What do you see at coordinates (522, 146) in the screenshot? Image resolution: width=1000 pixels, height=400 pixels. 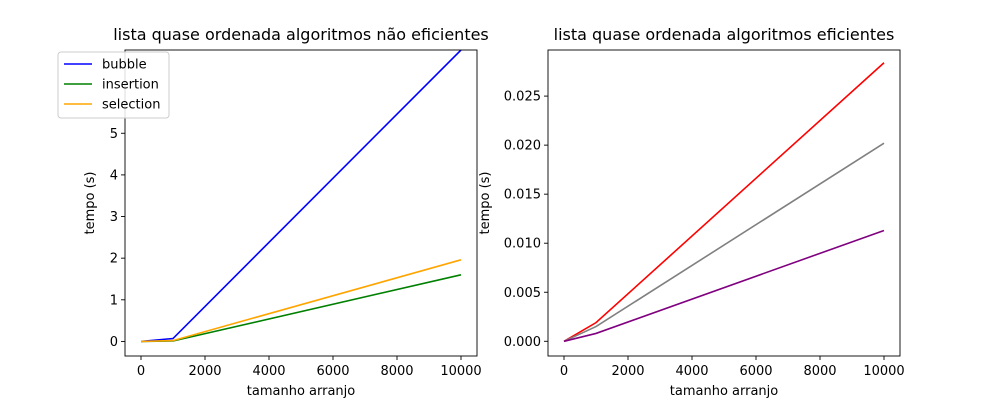 I see `y-tick-label: 0.020` at bounding box center [522, 146].